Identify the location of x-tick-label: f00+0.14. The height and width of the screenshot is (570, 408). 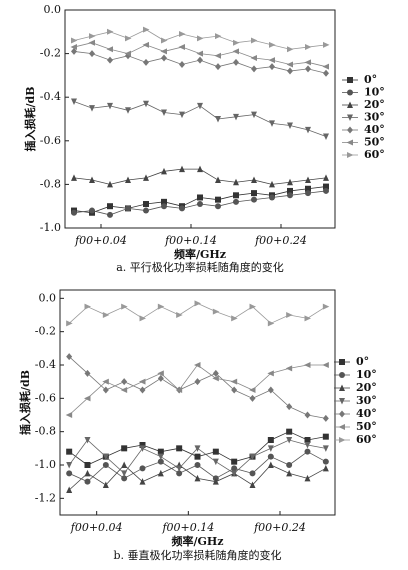
(187, 527).